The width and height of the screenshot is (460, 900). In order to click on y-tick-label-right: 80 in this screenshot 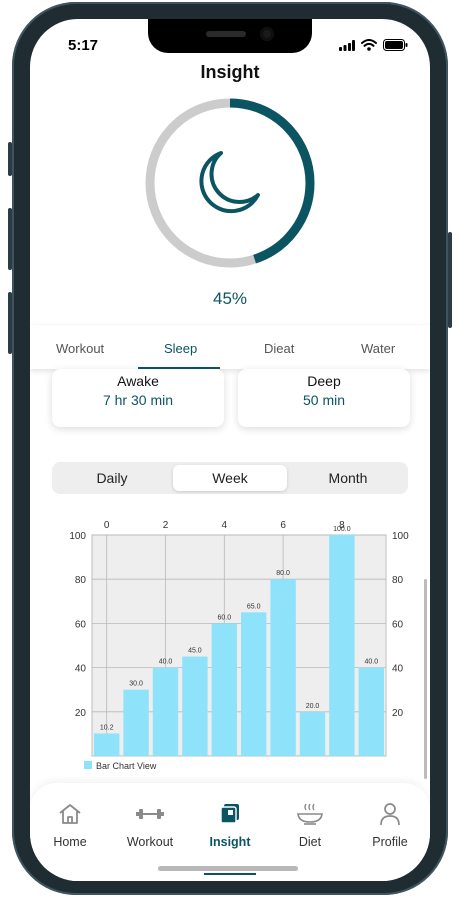, I will do `click(398, 580)`.